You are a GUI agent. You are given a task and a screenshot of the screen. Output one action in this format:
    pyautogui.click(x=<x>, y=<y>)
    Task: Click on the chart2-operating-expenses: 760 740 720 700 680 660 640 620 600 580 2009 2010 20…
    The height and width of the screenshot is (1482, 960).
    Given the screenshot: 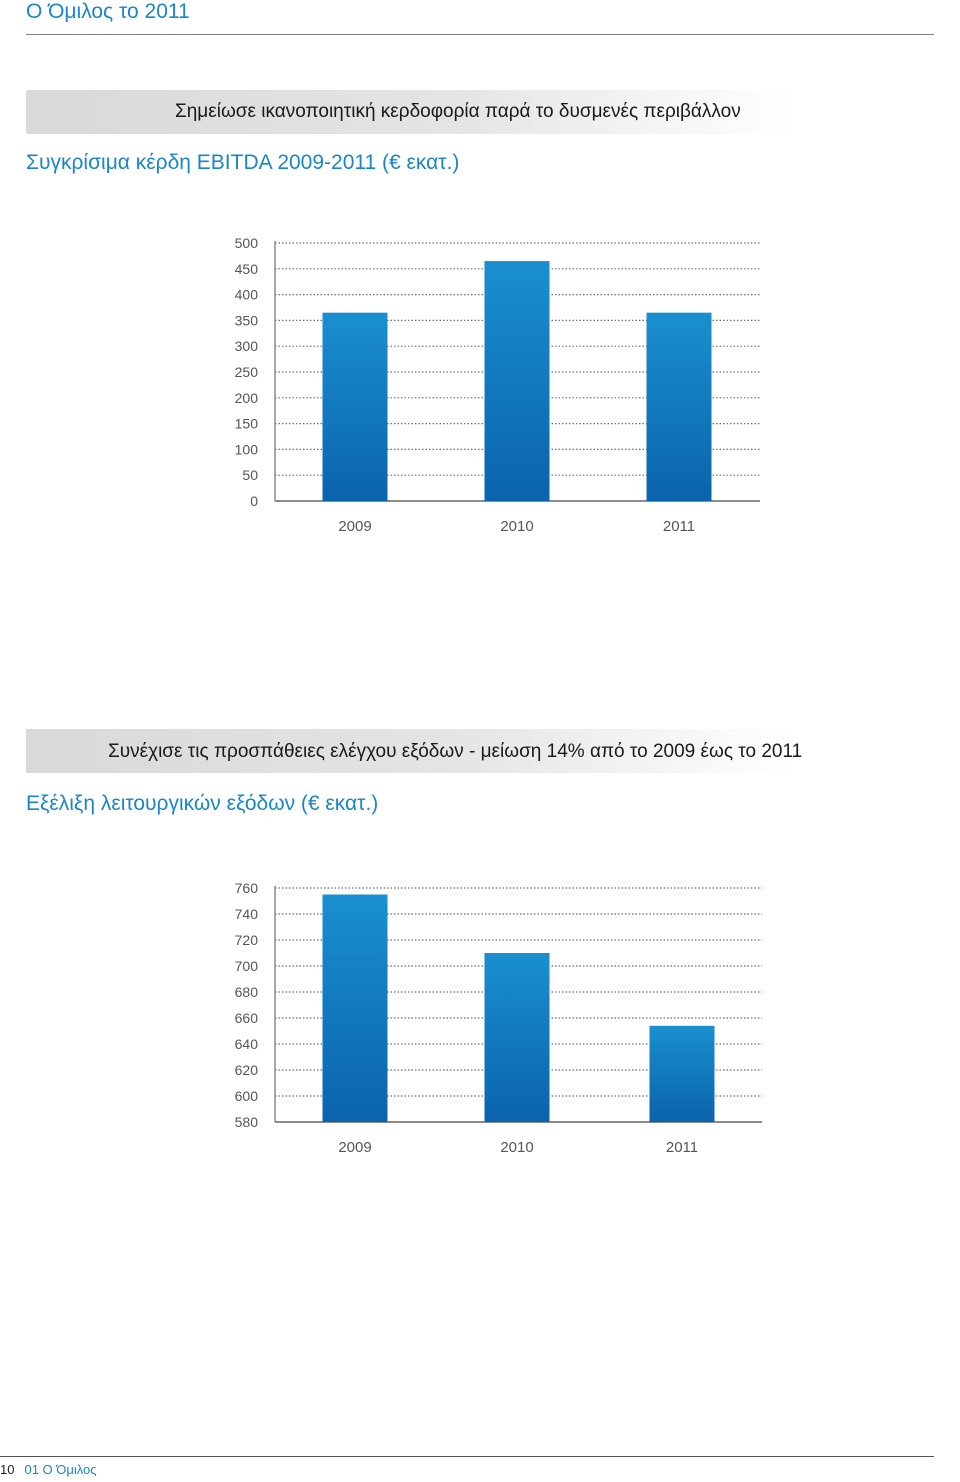 What is the action you would take?
    pyautogui.click(x=498, y=1018)
    